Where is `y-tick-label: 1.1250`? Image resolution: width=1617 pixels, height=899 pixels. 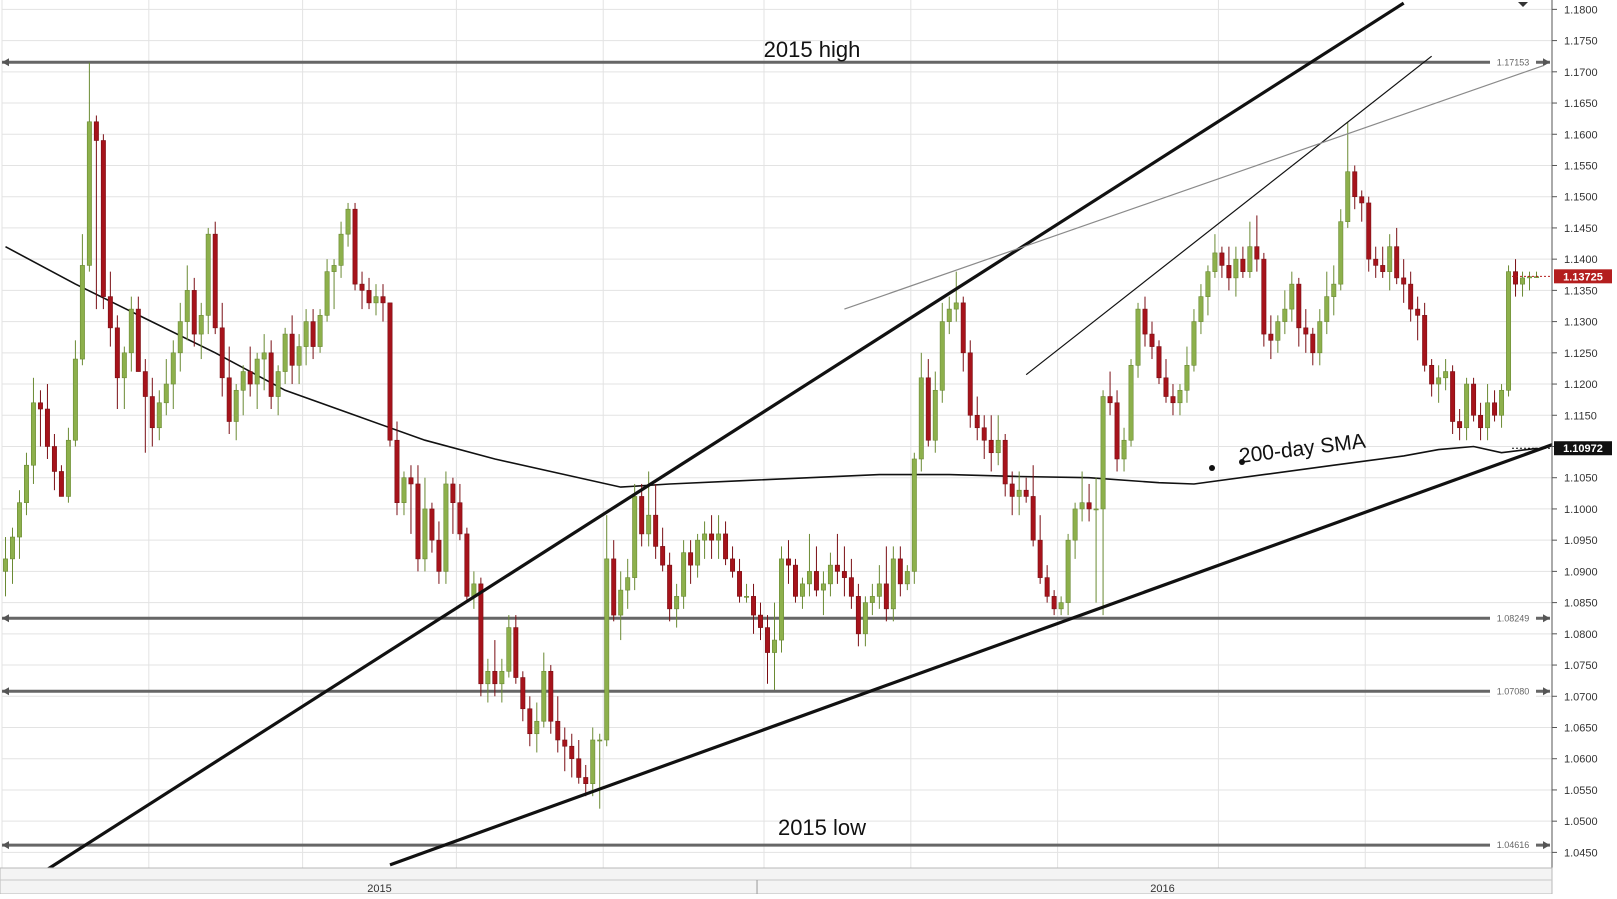
y-tick-label: 1.1250 is located at coordinates (1581, 354).